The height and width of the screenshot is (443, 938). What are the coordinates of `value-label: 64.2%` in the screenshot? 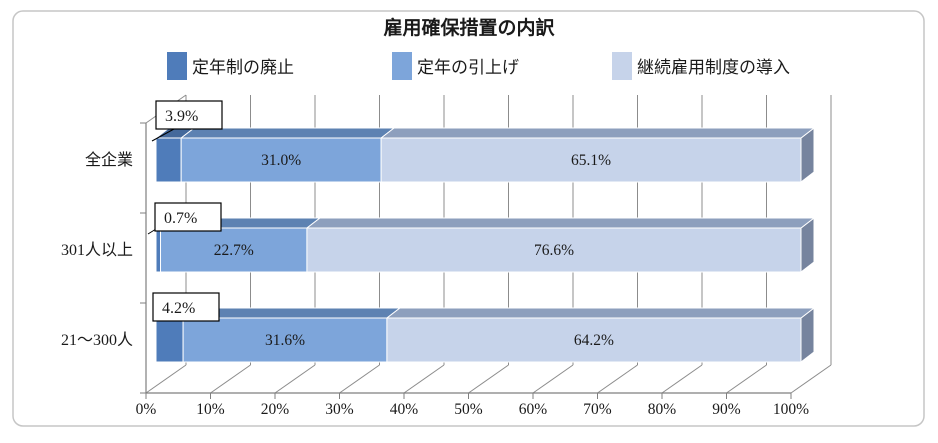 It's located at (594, 340).